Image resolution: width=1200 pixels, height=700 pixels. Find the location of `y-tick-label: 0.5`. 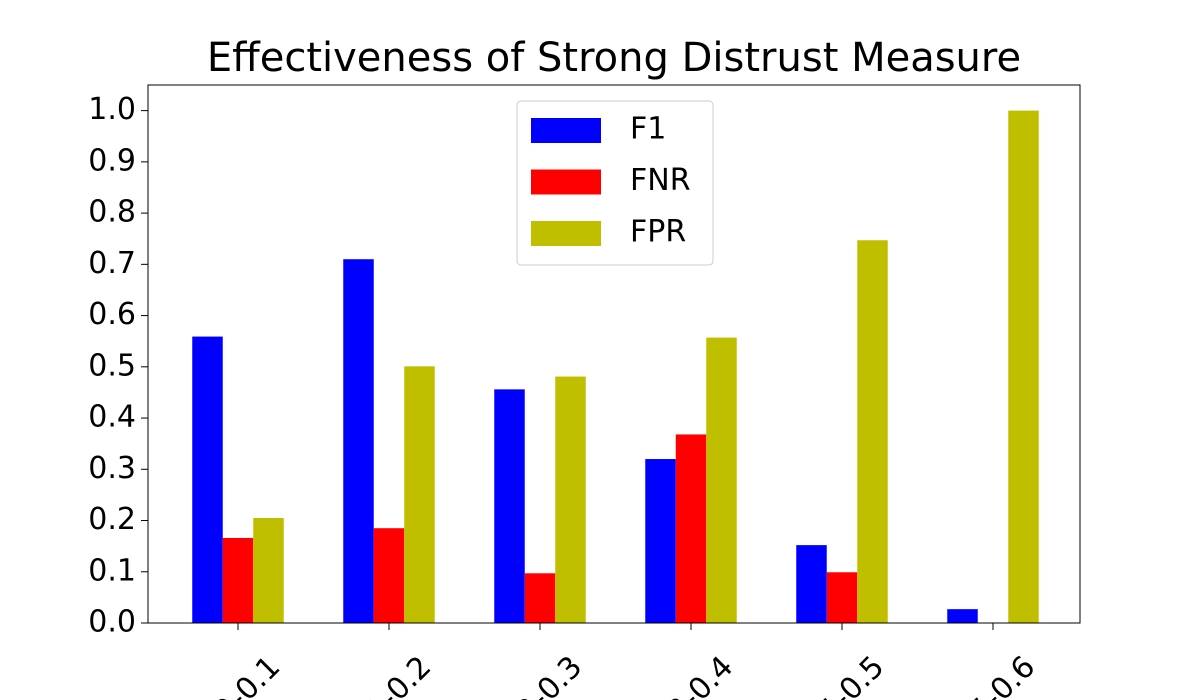

y-tick-label: 0.5 is located at coordinates (112, 365).